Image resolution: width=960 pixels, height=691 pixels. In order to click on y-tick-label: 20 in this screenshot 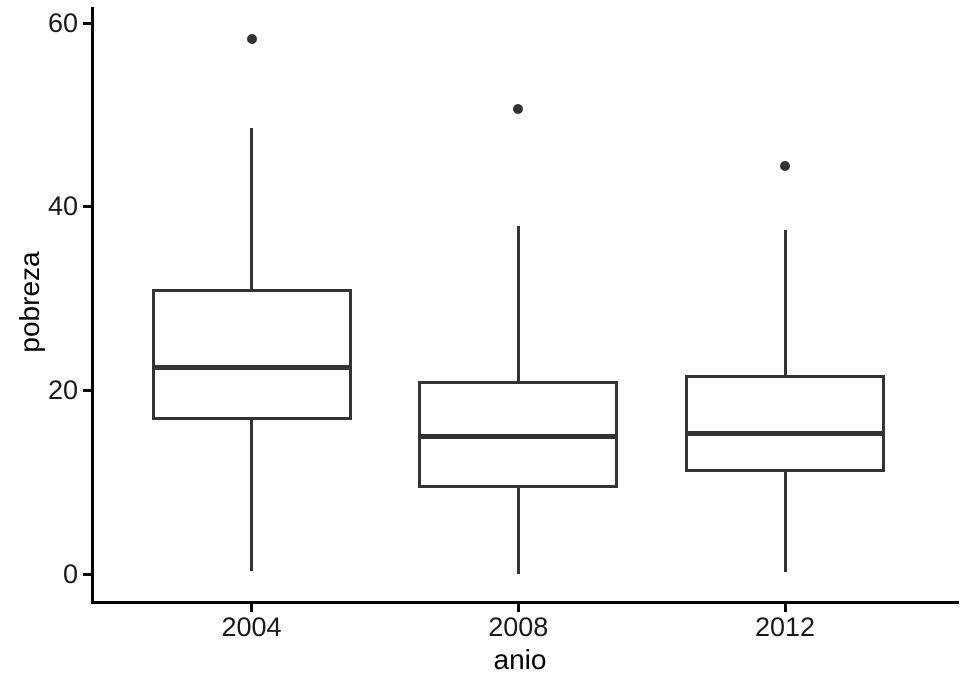, I will do `click(62, 390)`.